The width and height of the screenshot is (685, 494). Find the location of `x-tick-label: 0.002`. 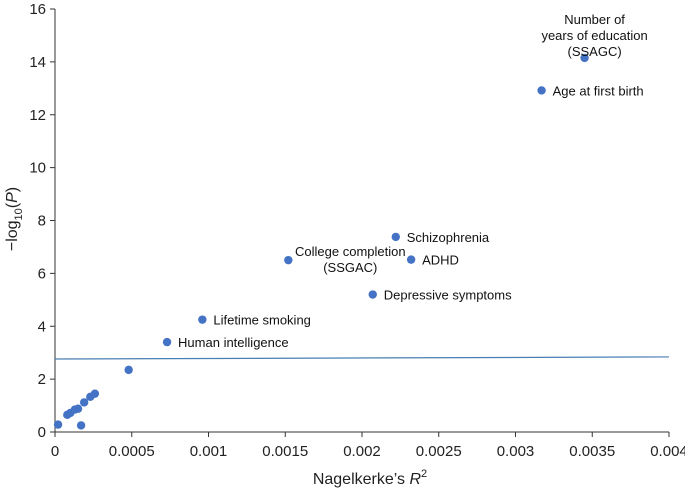

x-tick-label: 0.002 is located at coordinates (362, 451).